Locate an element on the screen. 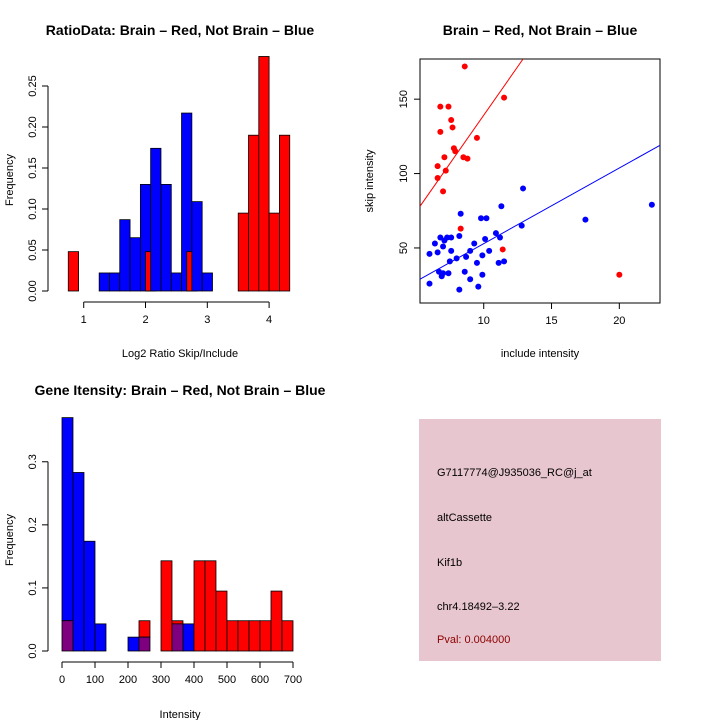  gene-ylabel: Frequency is located at coordinates (10, 540).